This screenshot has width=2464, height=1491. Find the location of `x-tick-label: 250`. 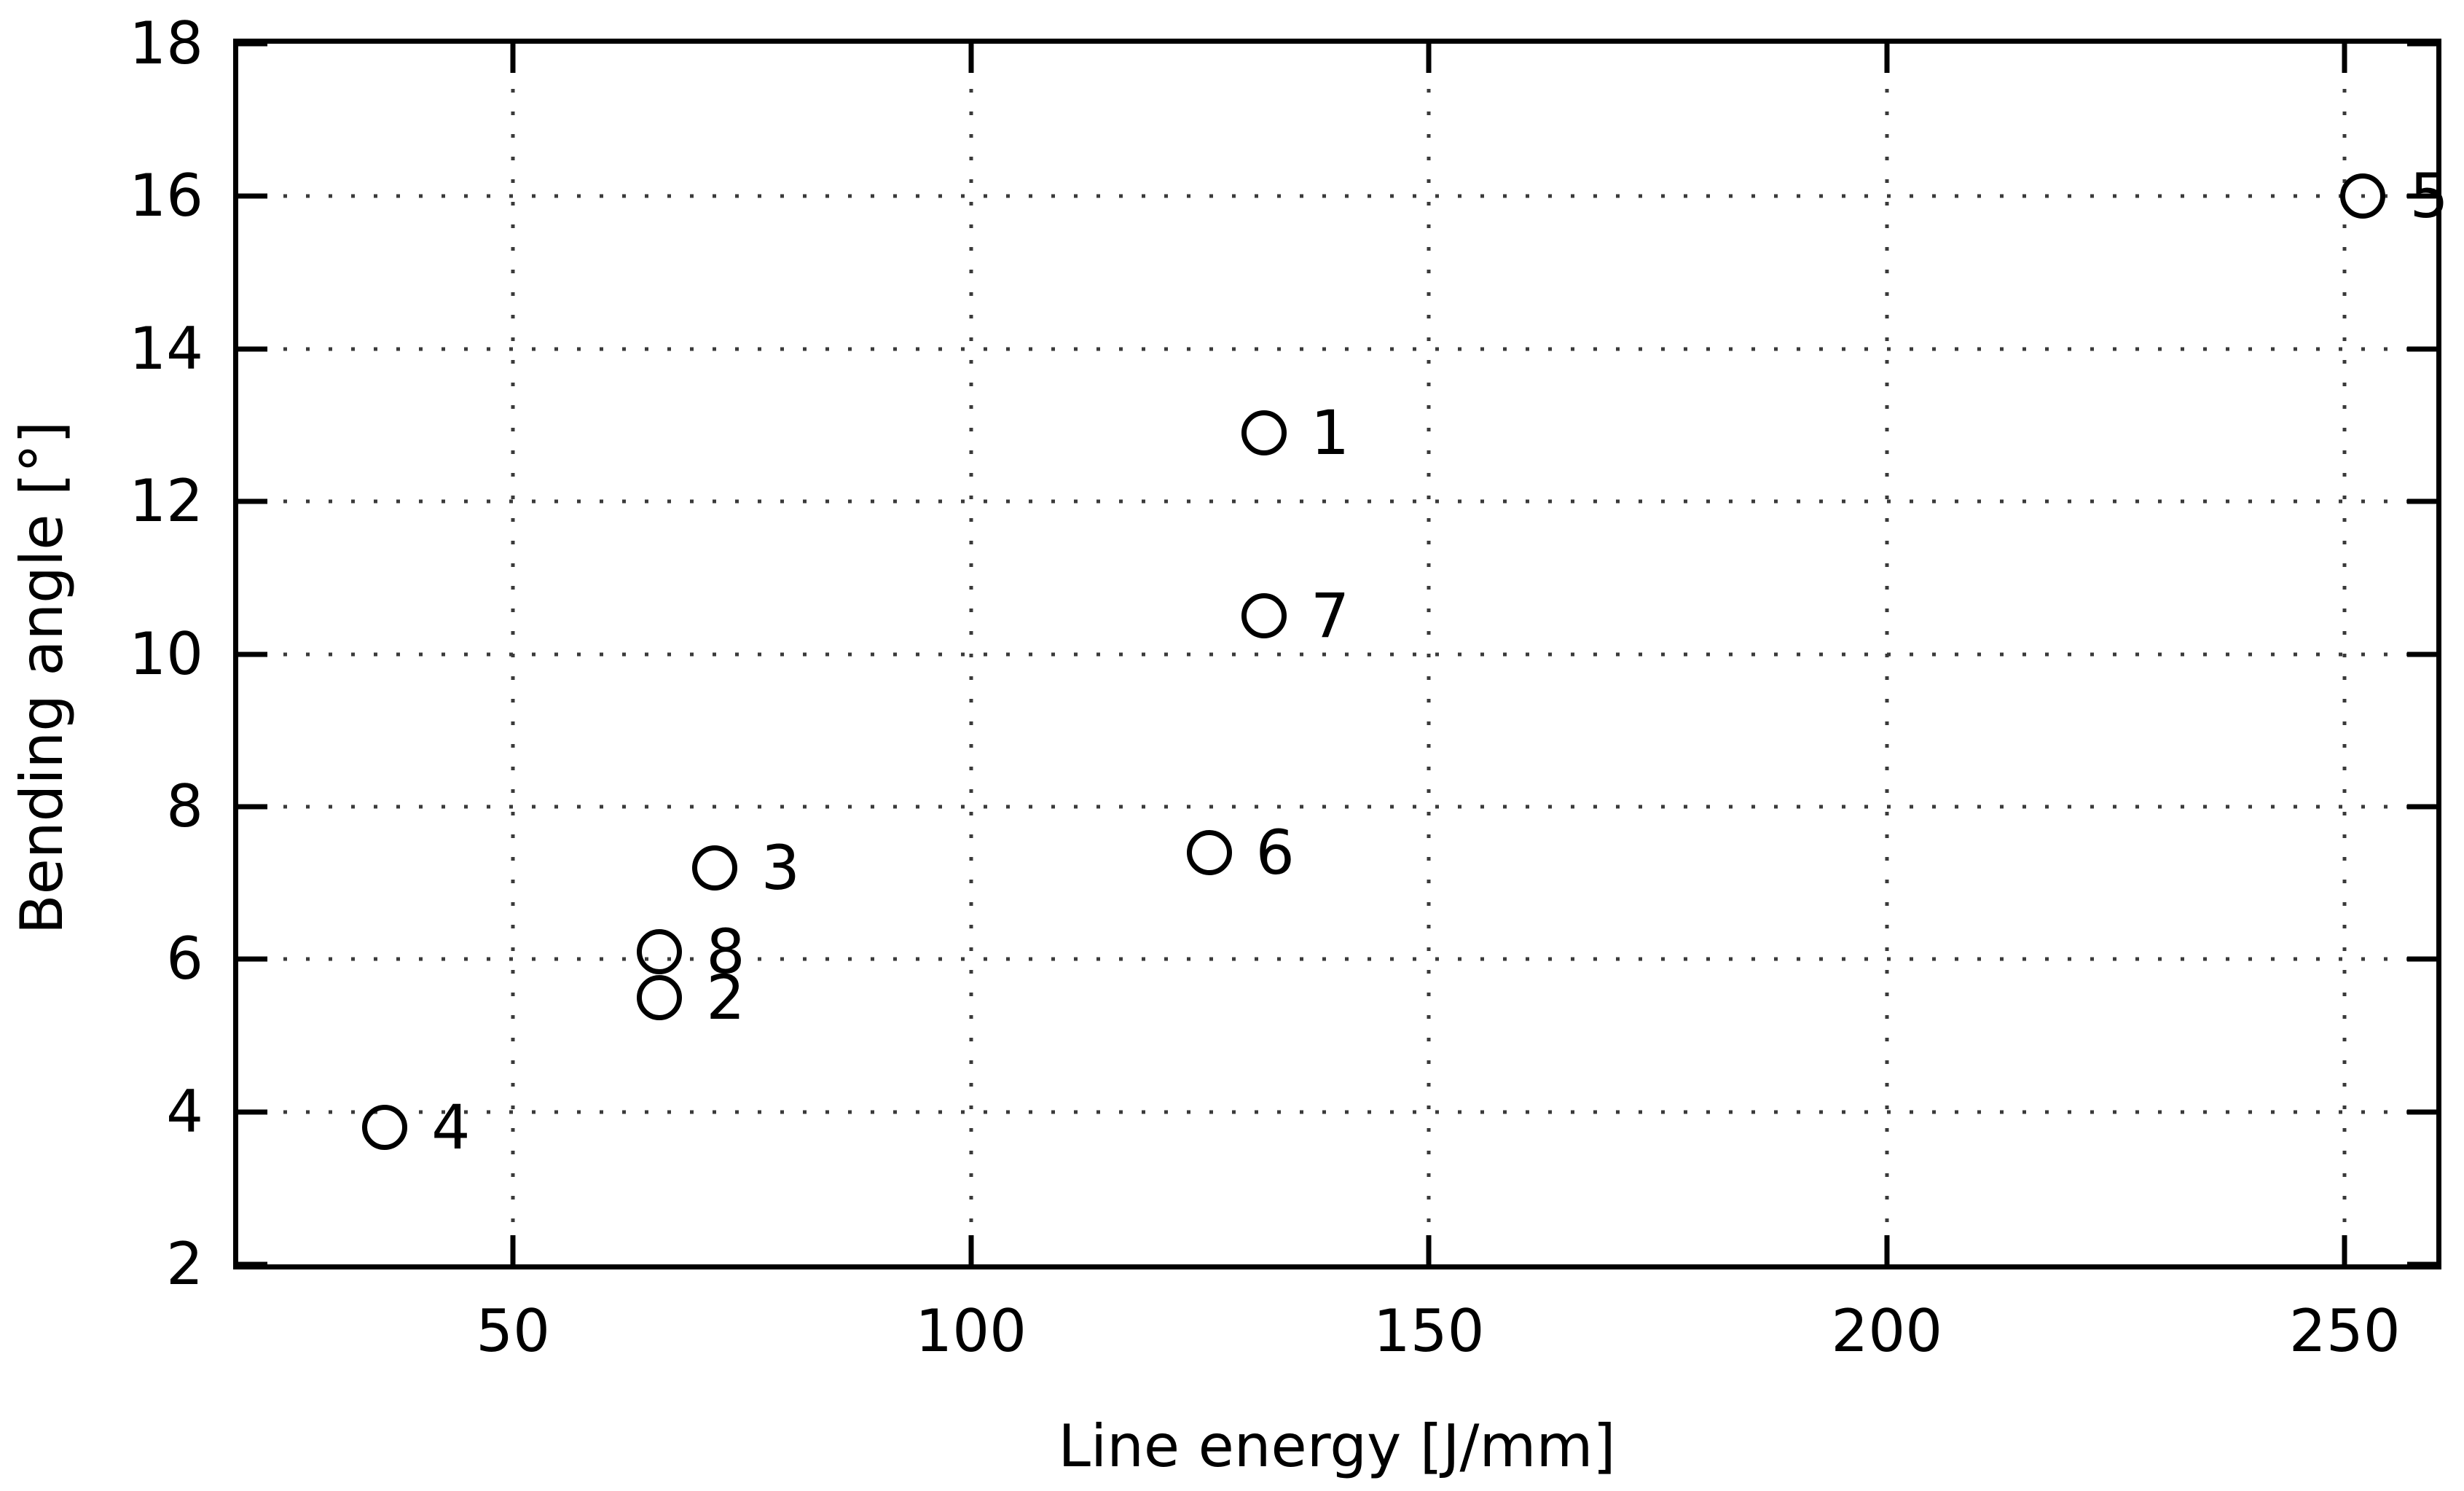

x-tick-label: 250 is located at coordinates (2344, 1331).